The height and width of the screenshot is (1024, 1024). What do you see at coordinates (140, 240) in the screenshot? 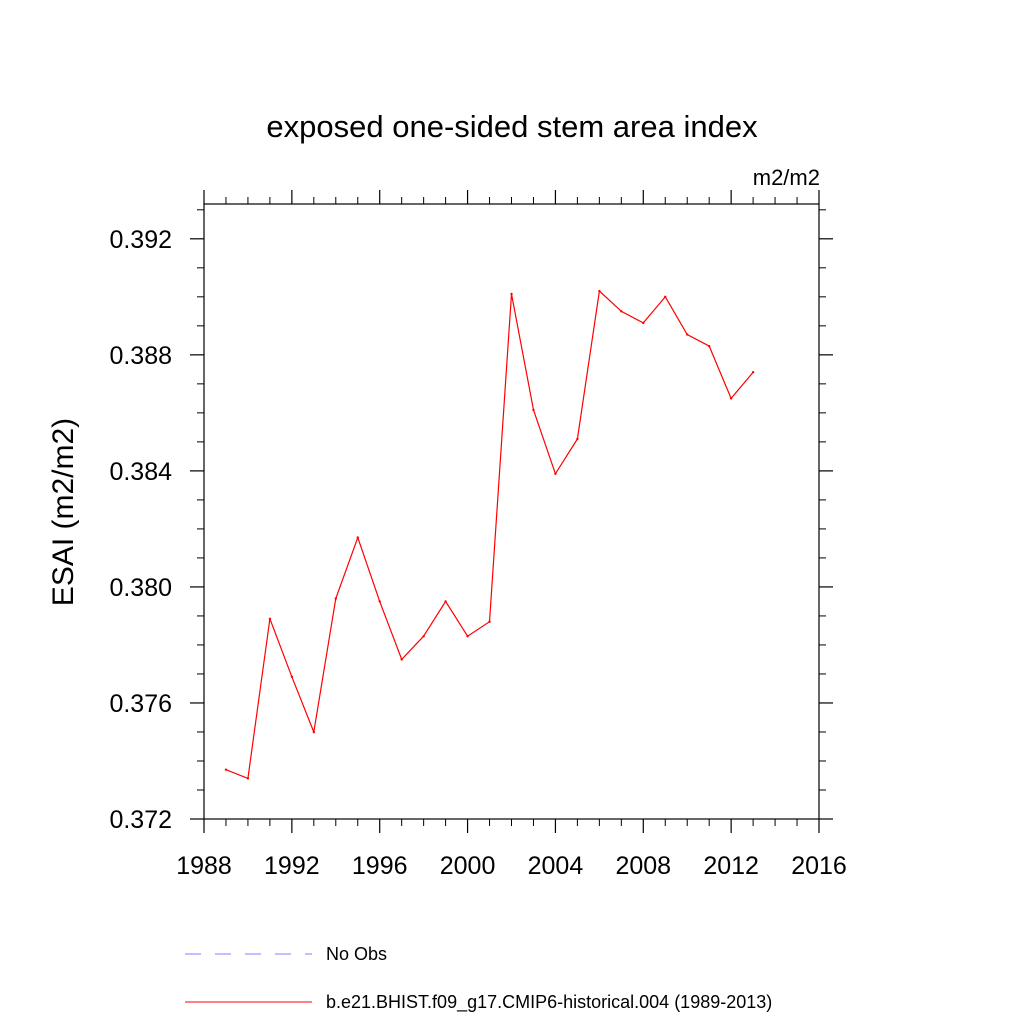
I see `y-tick-label: 0.392` at bounding box center [140, 240].